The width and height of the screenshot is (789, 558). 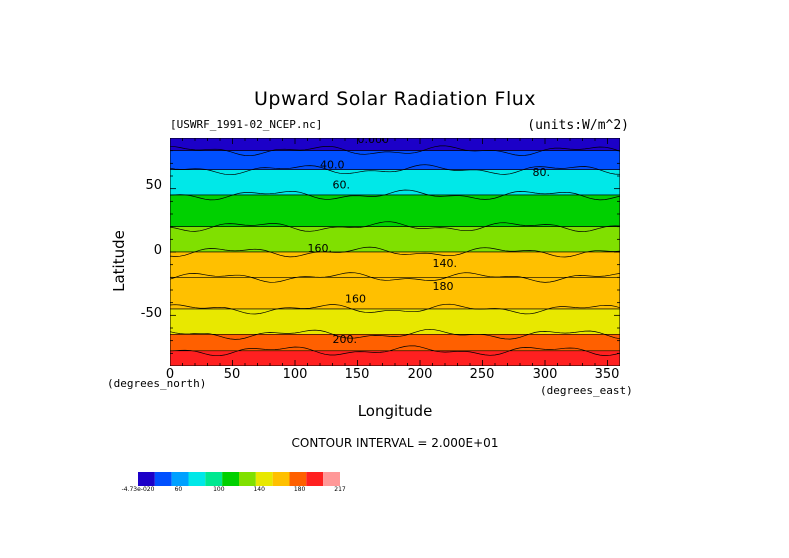 What do you see at coordinates (295, 374) in the screenshot?
I see `x-tick-label: 100` at bounding box center [295, 374].